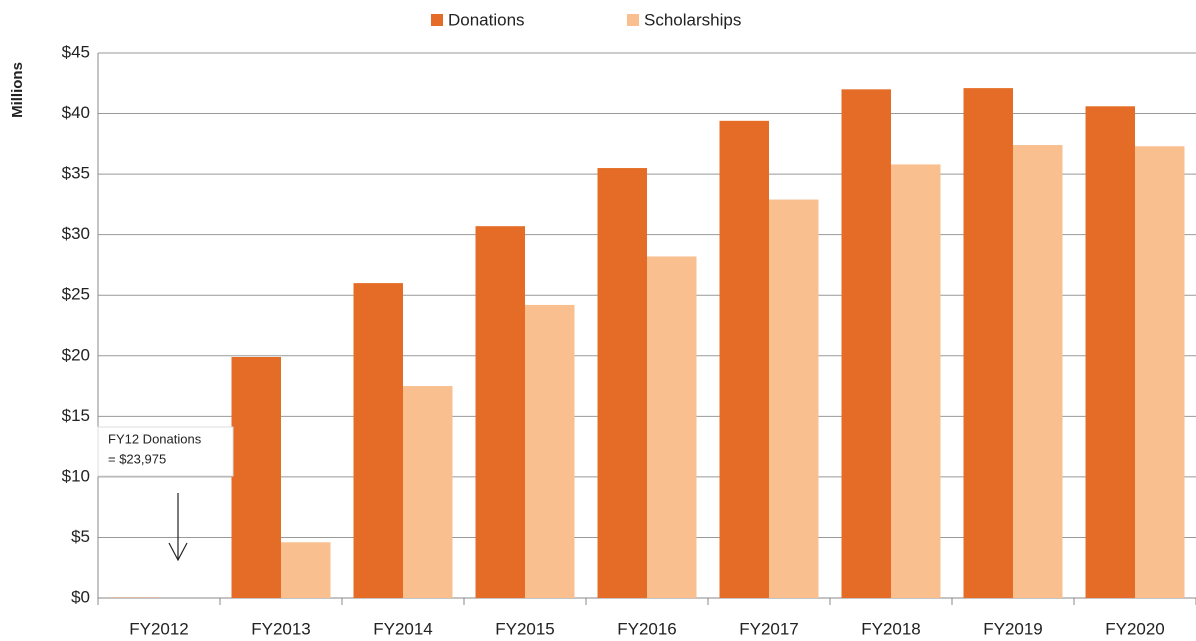 Image resolution: width=1196 pixels, height=641 pixels. Describe the element at coordinates (76, 233) in the screenshot. I see `y-tick-label: $30` at that location.